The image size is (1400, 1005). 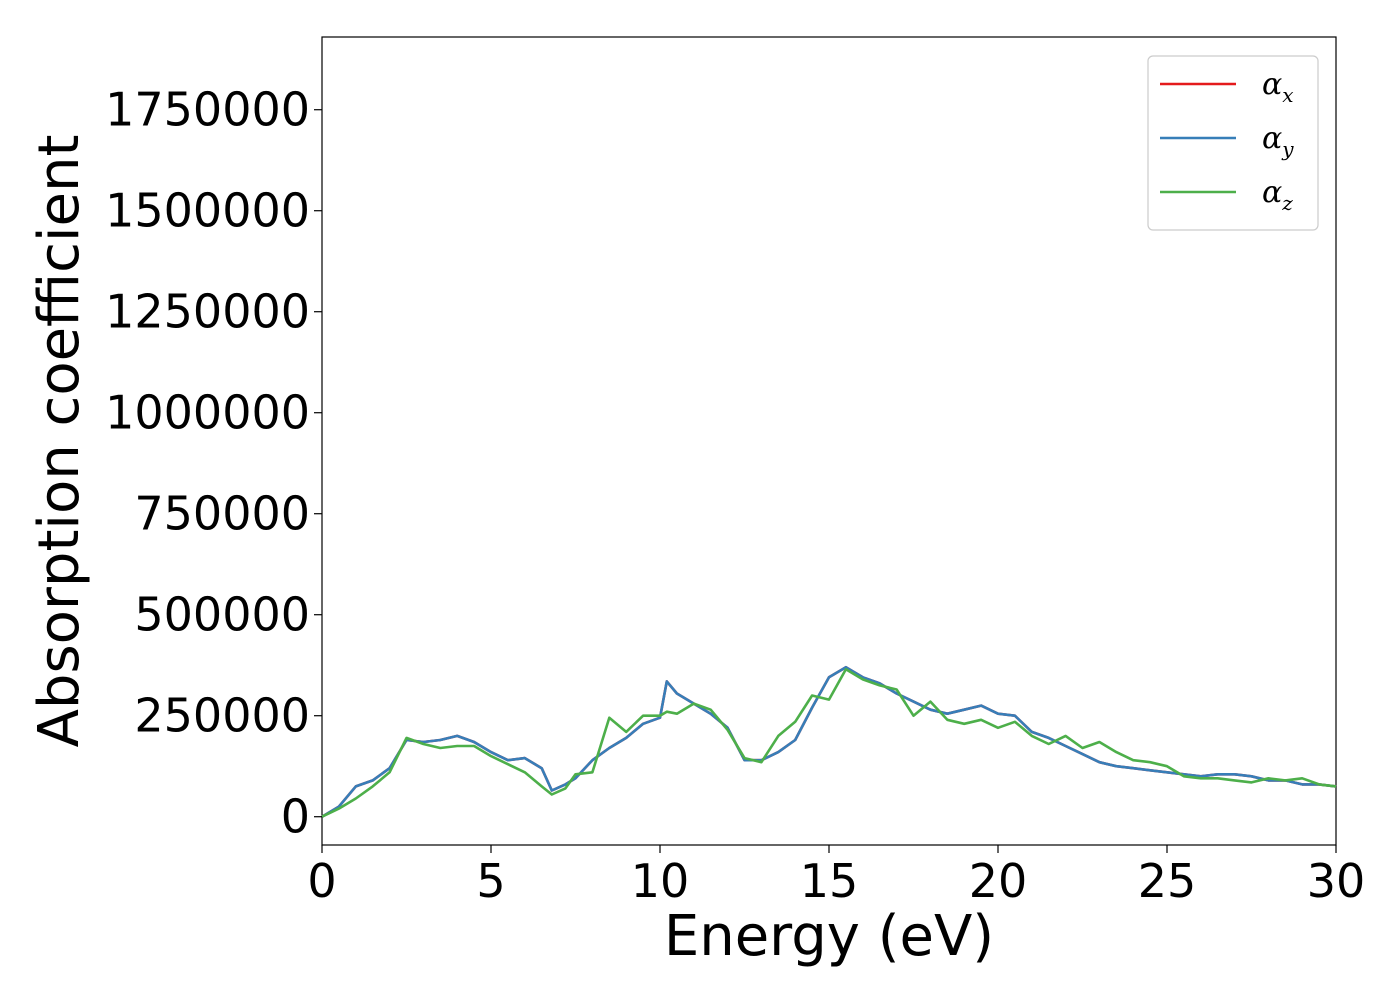 What do you see at coordinates (1336, 881) in the screenshot?
I see `x-tick-label: 30` at bounding box center [1336, 881].